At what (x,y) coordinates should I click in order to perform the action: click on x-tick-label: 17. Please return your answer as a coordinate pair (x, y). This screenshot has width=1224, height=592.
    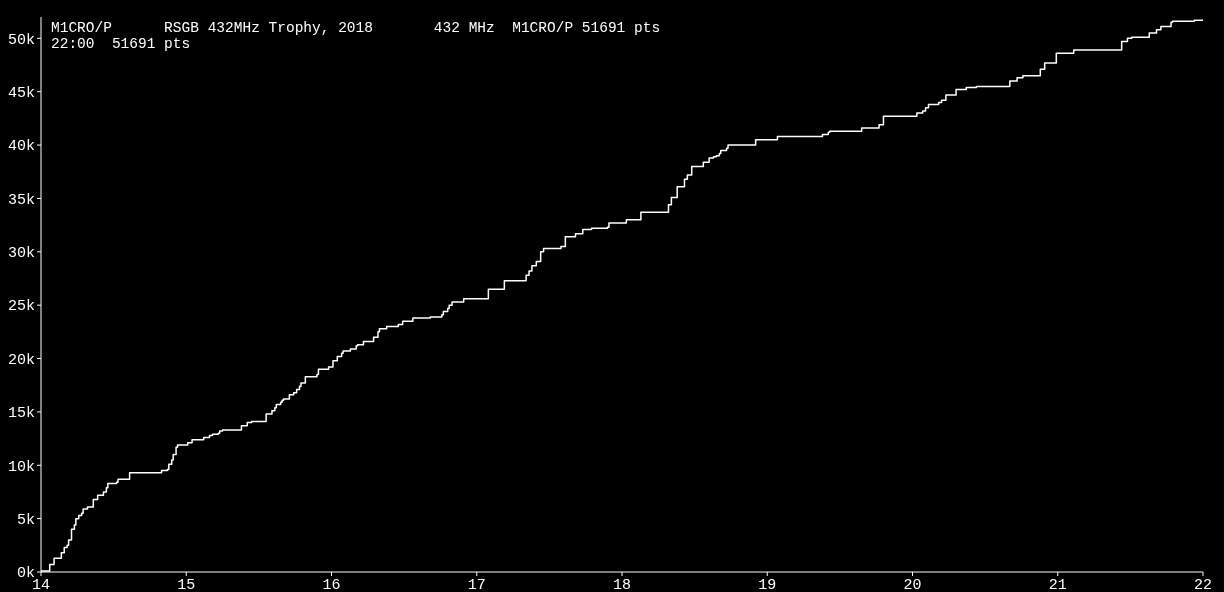
    Looking at the image, I should click on (476, 584).